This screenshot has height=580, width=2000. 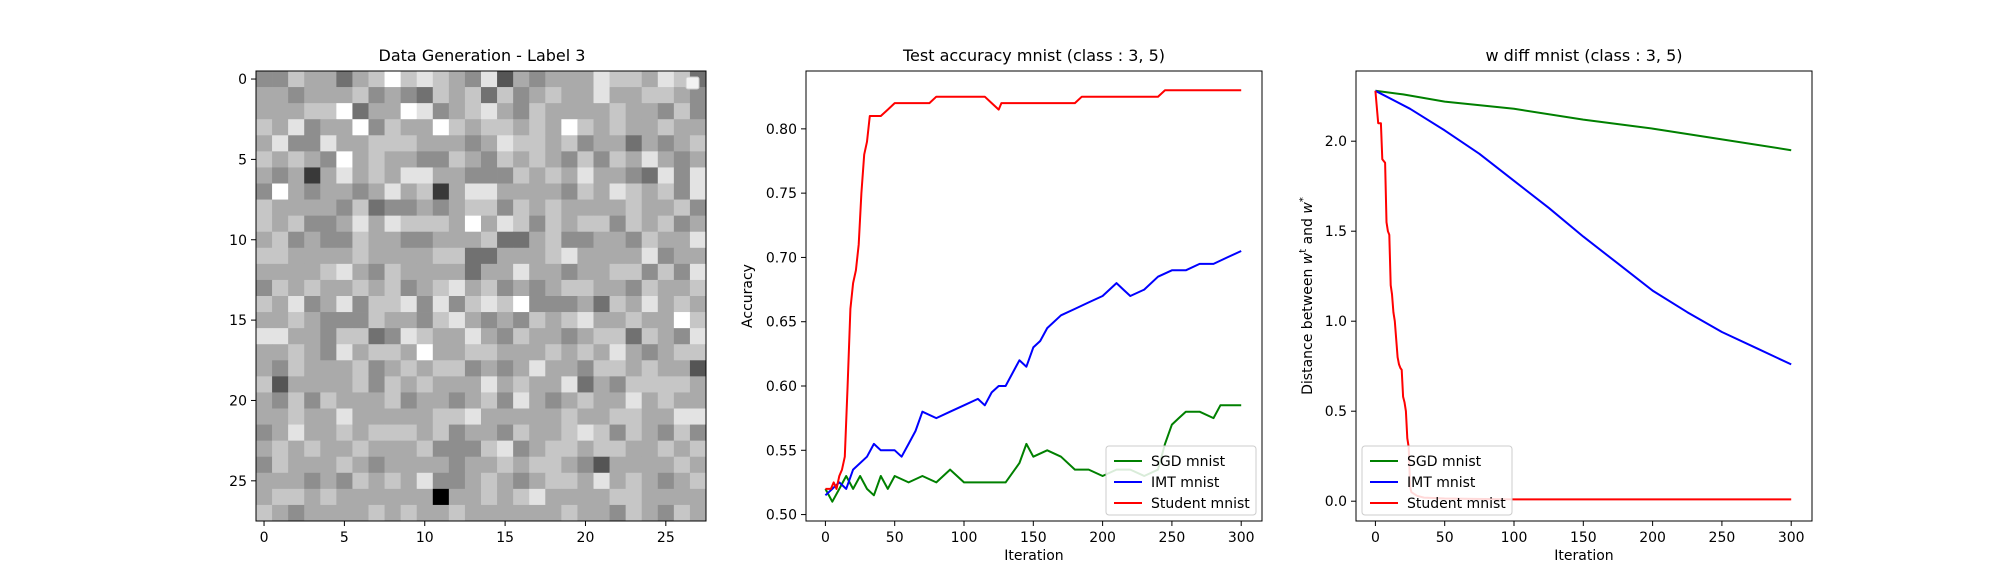 What do you see at coordinates (242, 80) in the screenshot?
I see `heatmap-y-tick-label: 0` at bounding box center [242, 80].